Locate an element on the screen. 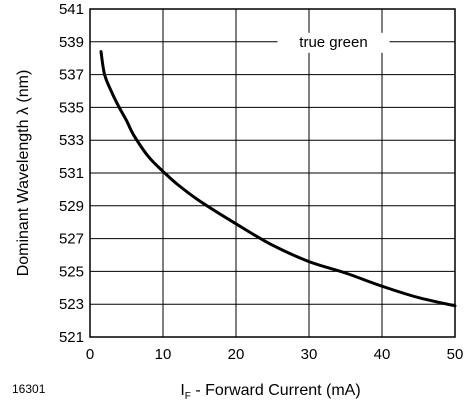 The width and height of the screenshot is (473, 411). x-tick-labels: 0 10 20 30 40 50 is located at coordinates (275, 354).